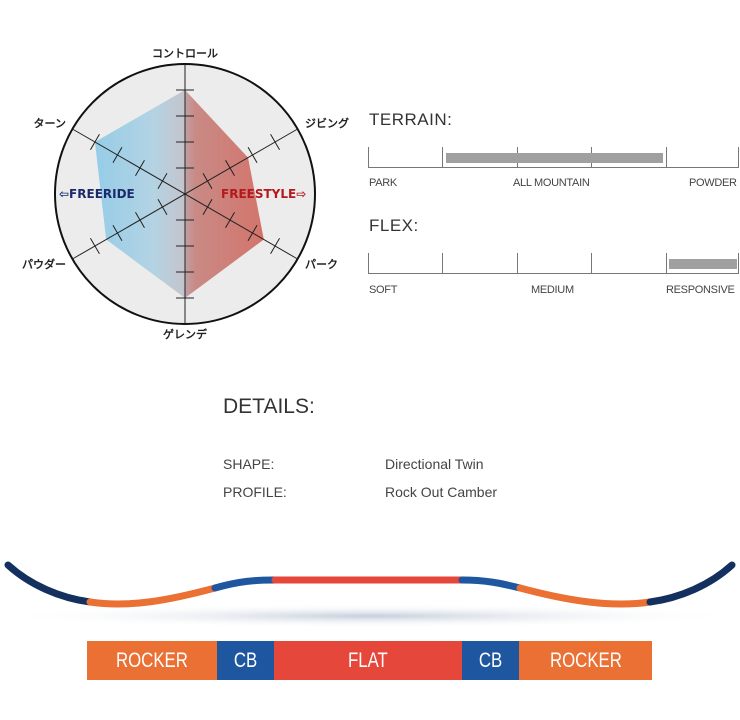 The image size is (740, 720). I want to click on flex-title: FLEX:, so click(394, 225).